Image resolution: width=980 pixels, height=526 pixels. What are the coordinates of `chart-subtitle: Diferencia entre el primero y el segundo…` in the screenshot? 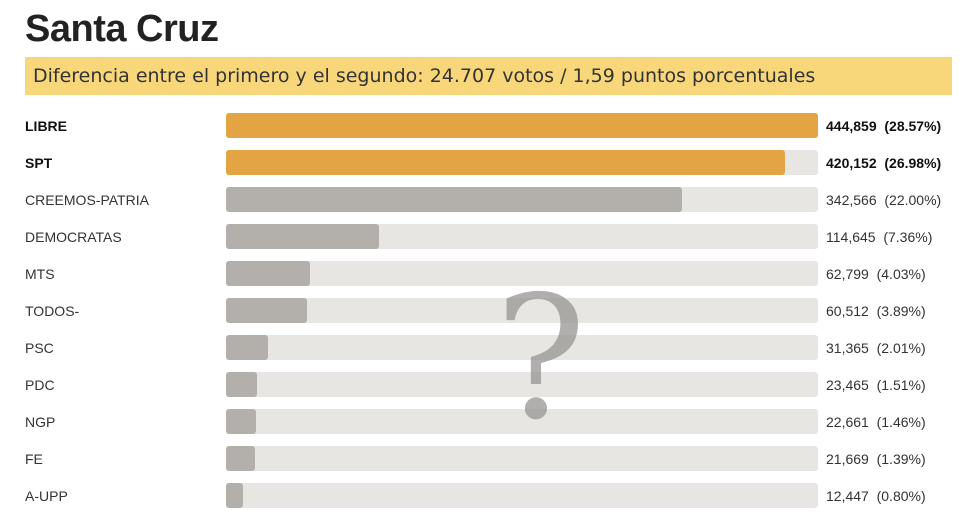 It's located at (488, 76).